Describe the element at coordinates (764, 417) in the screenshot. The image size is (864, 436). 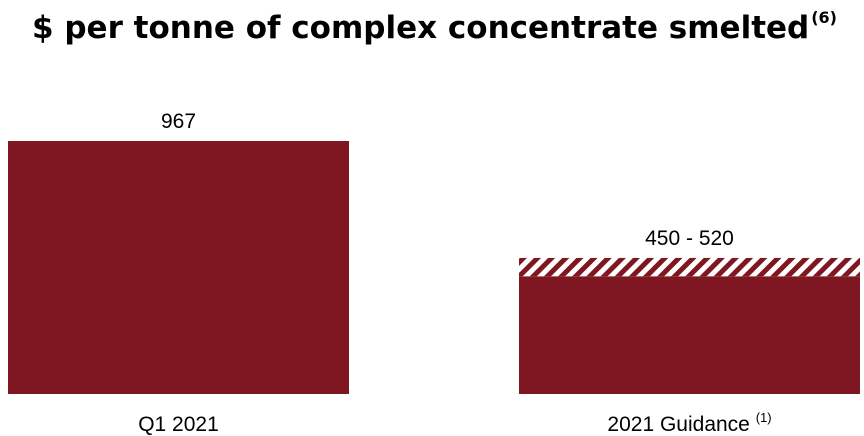
I see `category-footnote: (1)` at that location.